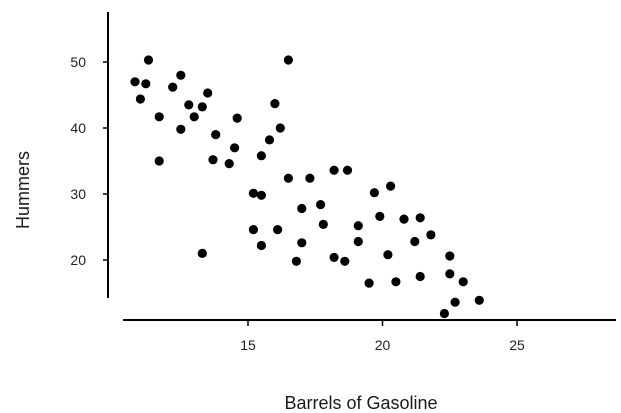  What do you see at coordinates (23, 190) in the screenshot?
I see `y-axis-title: Hummers` at bounding box center [23, 190].